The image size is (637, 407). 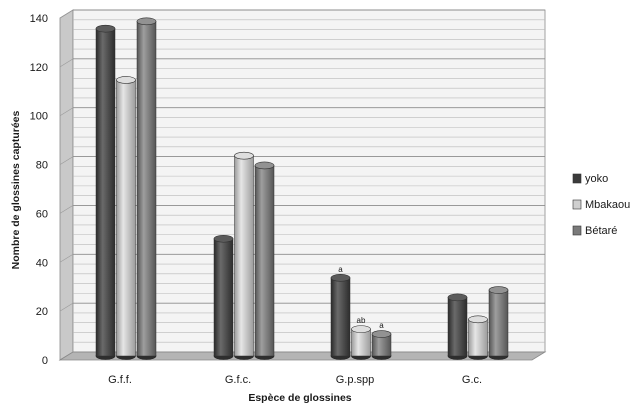 What do you see at coordinates (596, 179) in the screenshot?
I see `legend-label: yoko` at bounding box center [596, 179].